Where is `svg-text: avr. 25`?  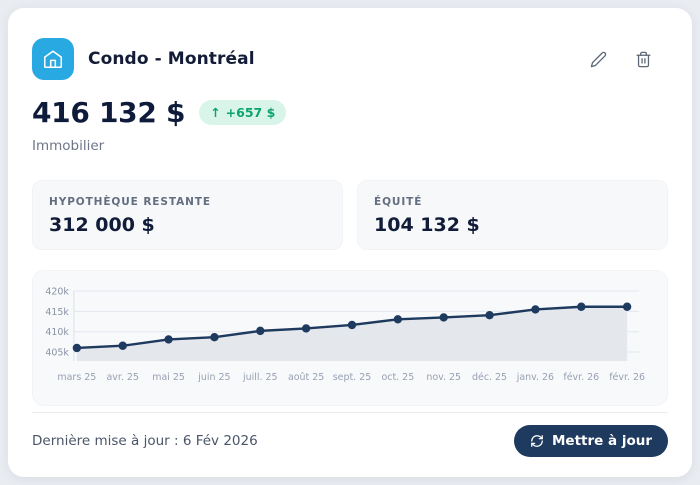 svg-text: avr. 25 is located at coordinates (122, 377).